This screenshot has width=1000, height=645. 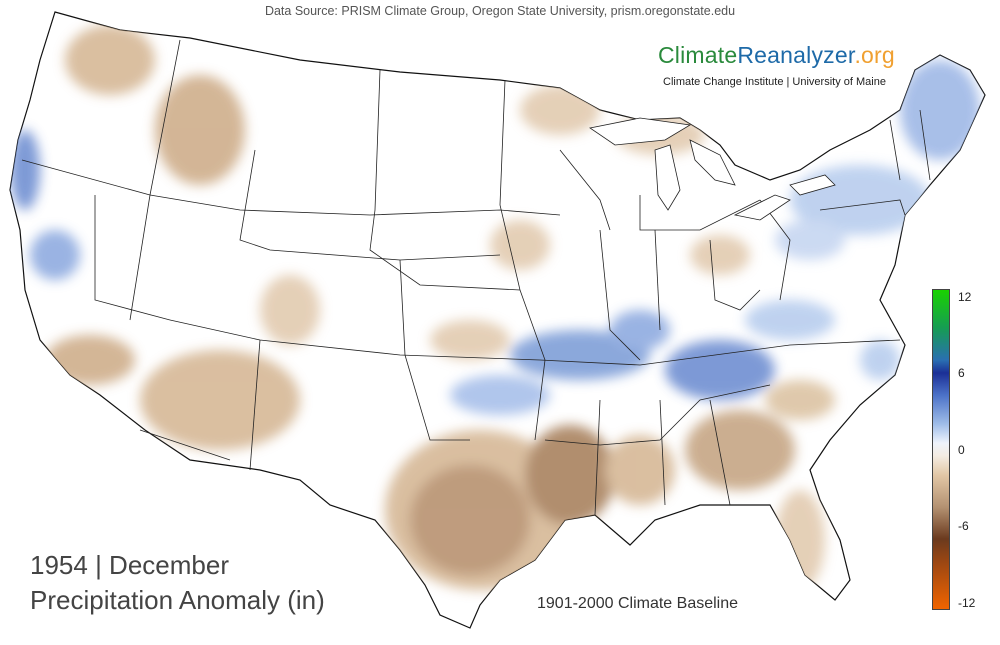 What do you see at coordinates (963, 526) in the screenshot?
I see `legend-tick-neg6: -6` at bounding box center [963, 526].